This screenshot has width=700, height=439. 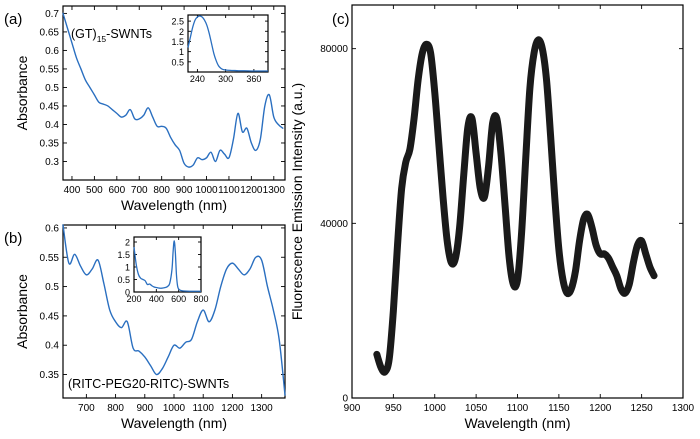 What do you see at coordinates (229, 190) in the screenshot?
I see `panel-a-xtick-label: 1100` at bounding box center [229, 190].